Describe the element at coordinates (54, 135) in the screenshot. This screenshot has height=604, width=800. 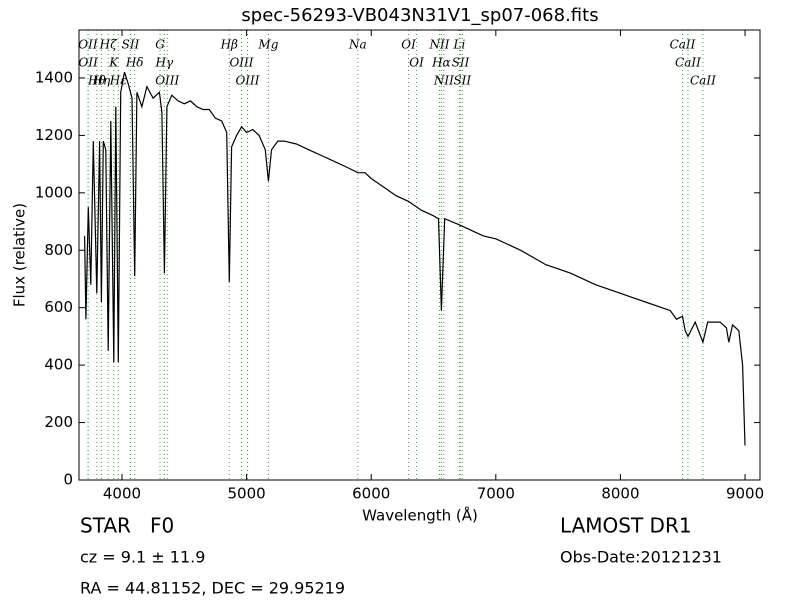
I see `y-tick-label: 1200` at that location.